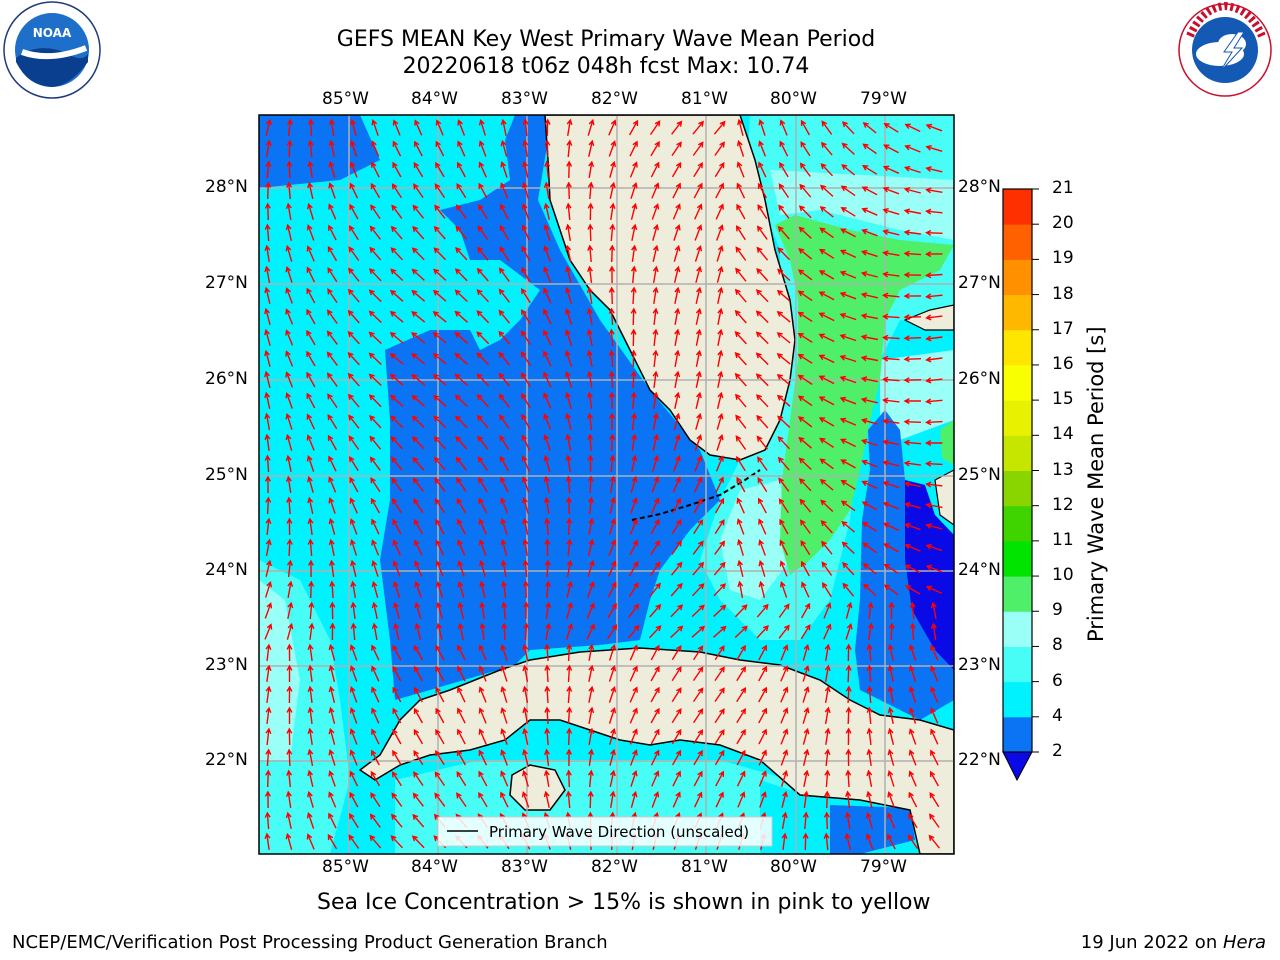 The width and height of the screenshot is (1280, 960). What do you see at coordinates (1225, 49) in the screenshot?
I see `nws-logo` at bounding box center [1225, 49].